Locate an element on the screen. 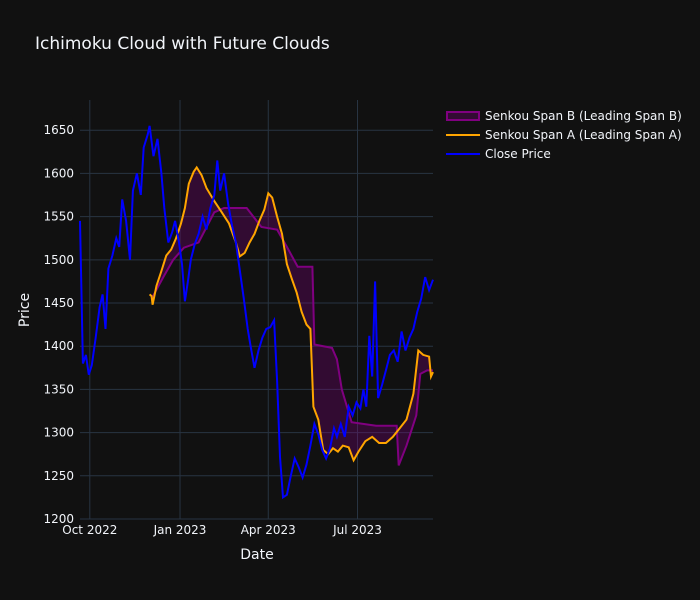  y-tick-label: 1300 is located at coordinates (58, 433).